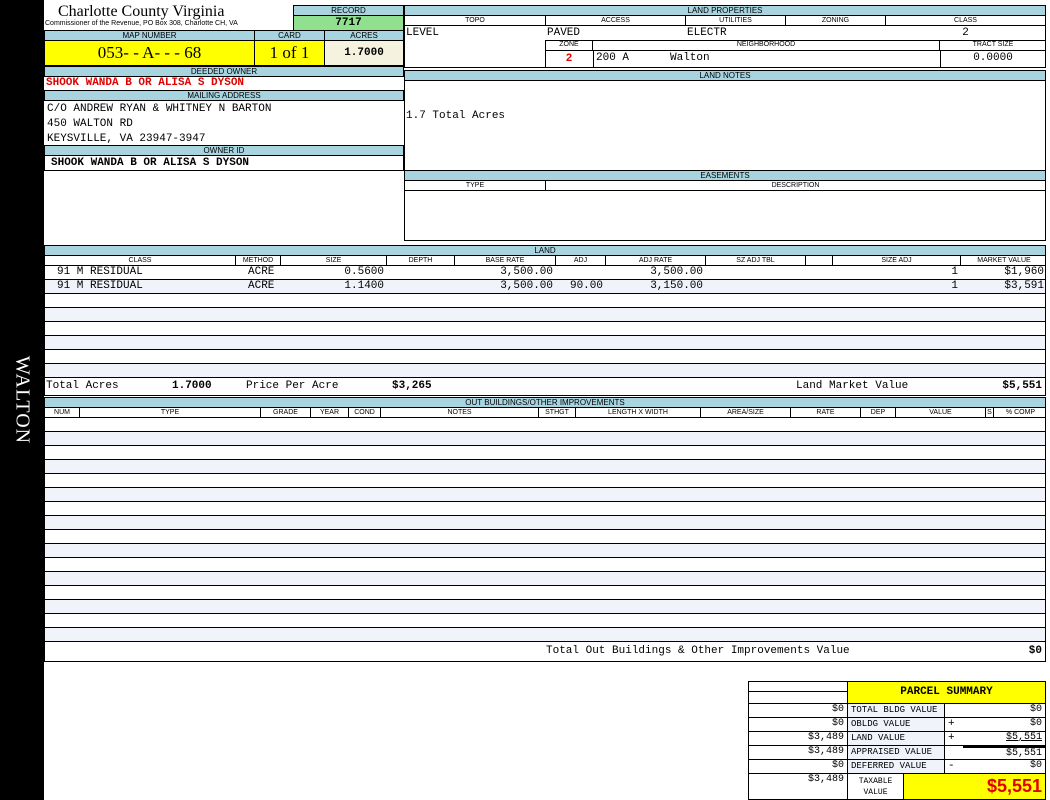 The height and width of the screenshot is (800, 1050). Describe the element at coordinates (819, 260) in the screenshot. I see `land-column-header` at that location.